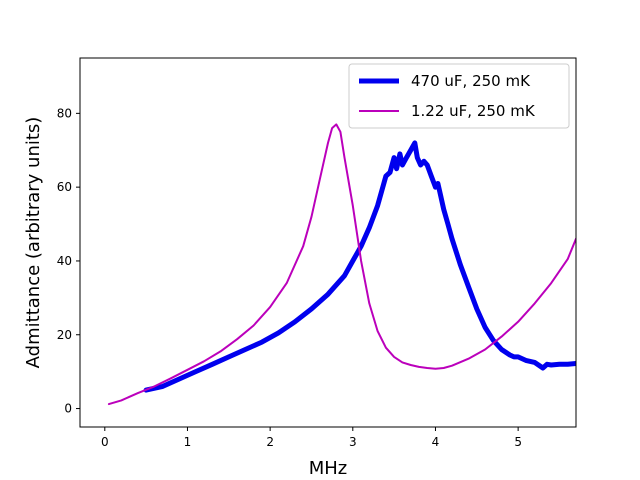 The width and height of the screenshot is (640, 480). Describe the element at coordinates (471, 81) in the screenshot. I see `legend-label-series-0: 470 uF, 250 mK` at that location.